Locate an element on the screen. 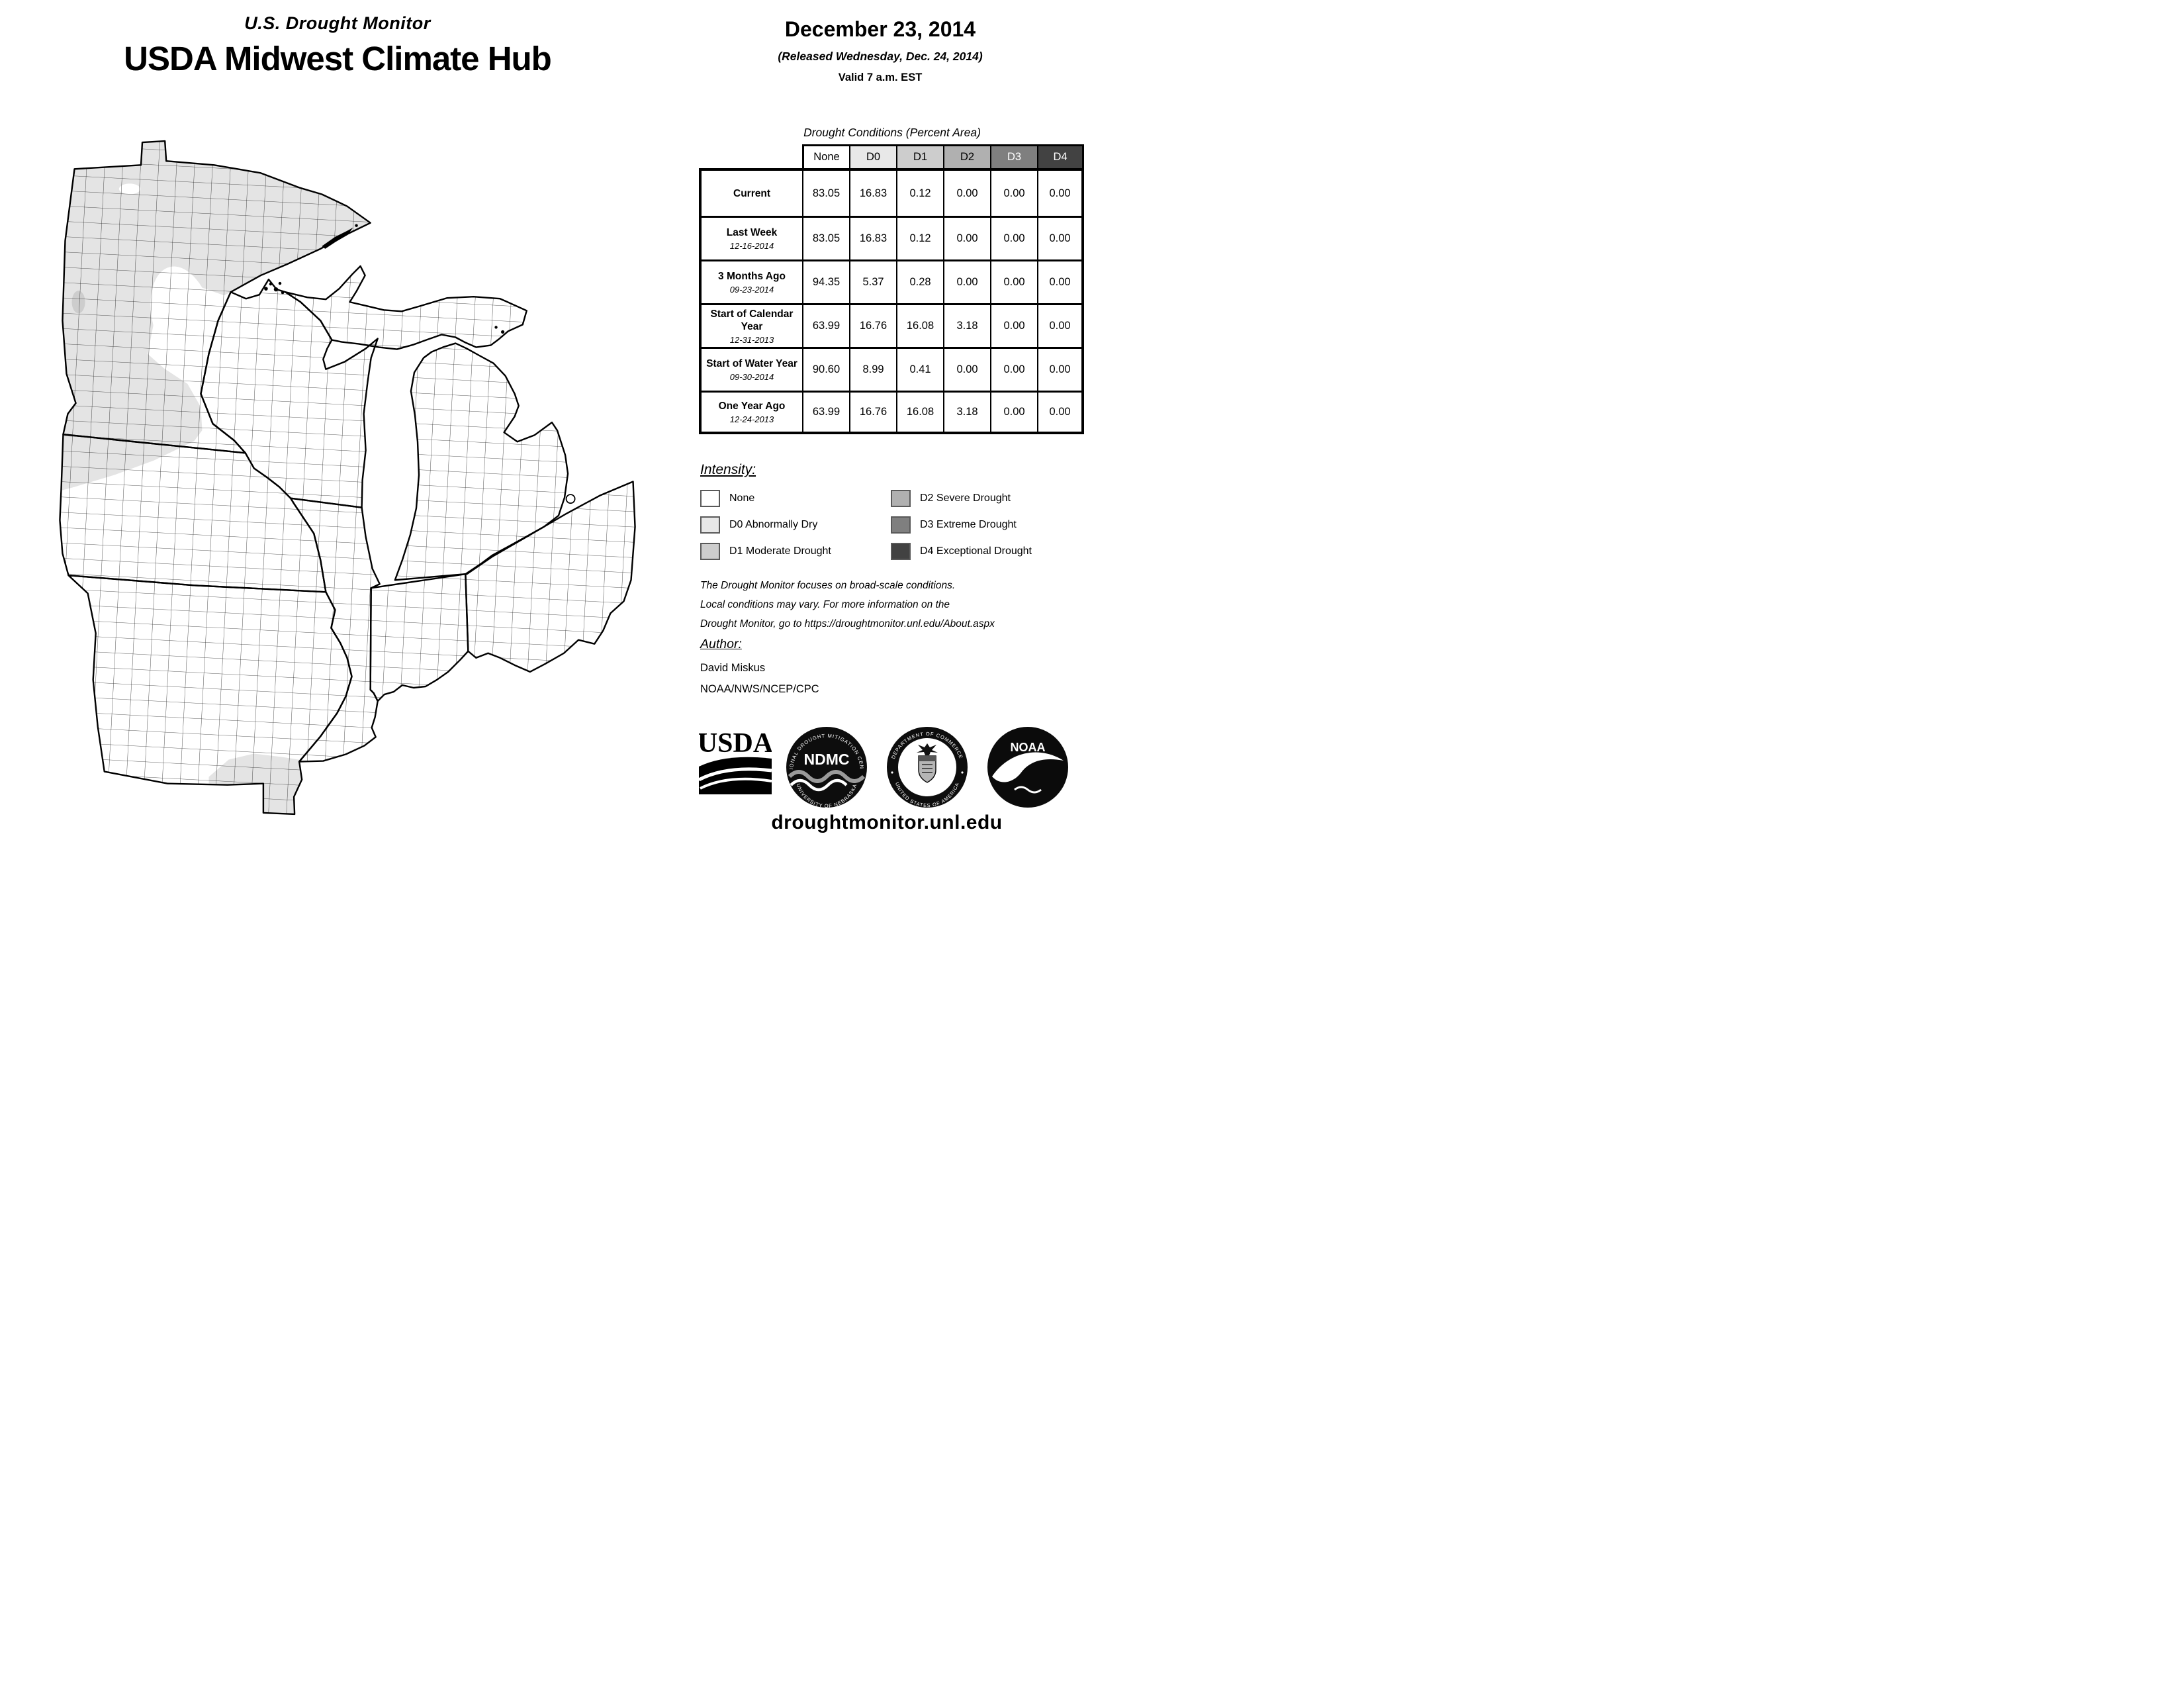  intensity-heading: Intensity: is located at coordinates (728, 469).